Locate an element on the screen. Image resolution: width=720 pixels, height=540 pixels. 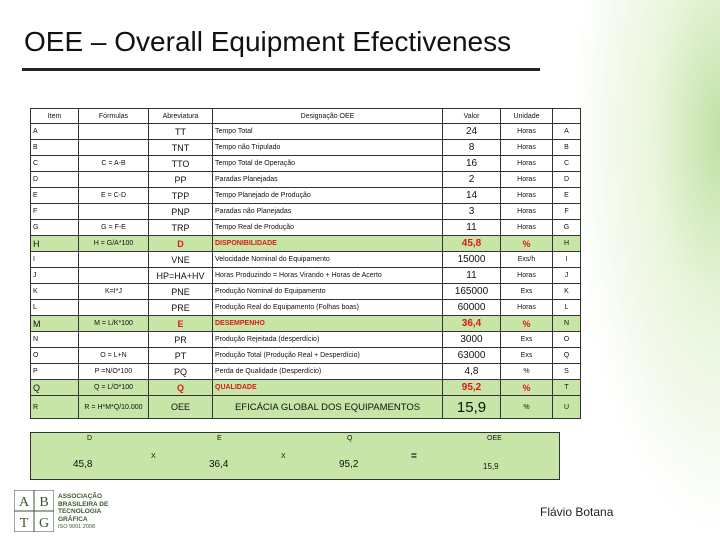
total-formula: R = H*M*Q/10.000 is located at coordinates (113, 407).